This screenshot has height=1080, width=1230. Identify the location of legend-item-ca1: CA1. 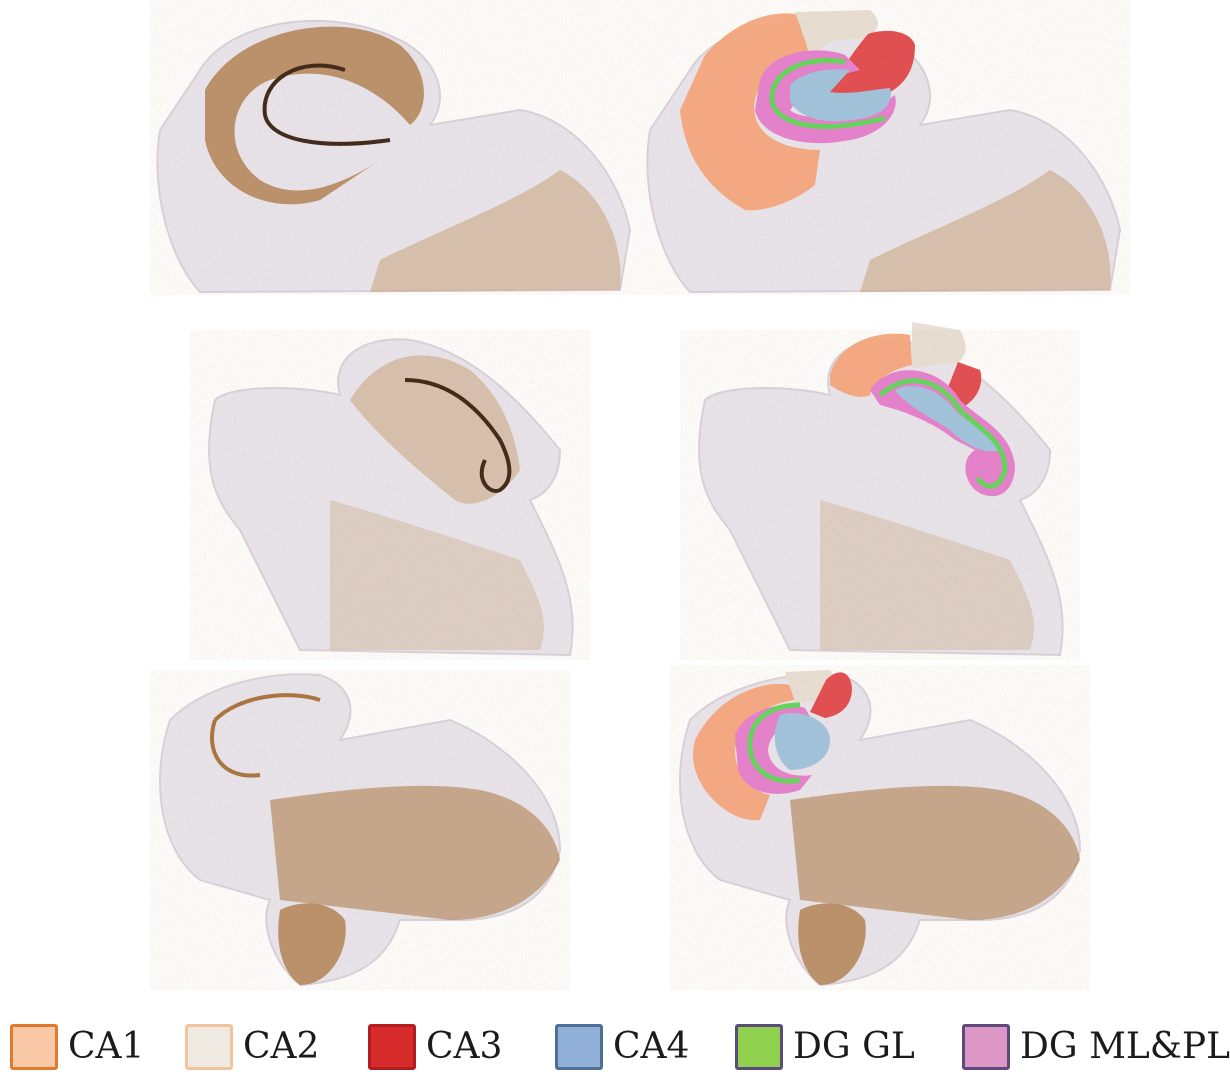
(77, 1047).